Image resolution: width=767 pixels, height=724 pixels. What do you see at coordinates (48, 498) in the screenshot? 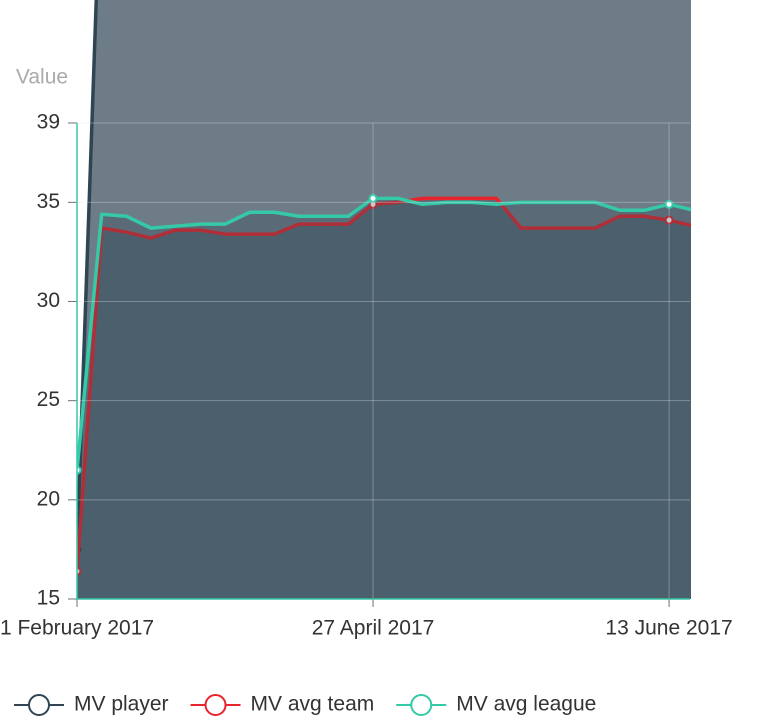
I see `y-tick-label: 20` at bounding box center [48, 498].